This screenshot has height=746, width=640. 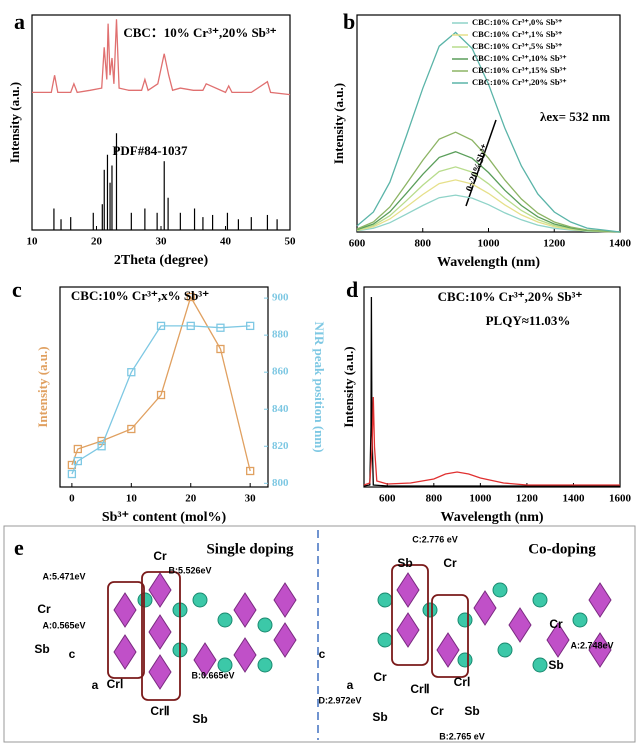 I want to click on x-tick-label: 20, so click(x=191, y=499).